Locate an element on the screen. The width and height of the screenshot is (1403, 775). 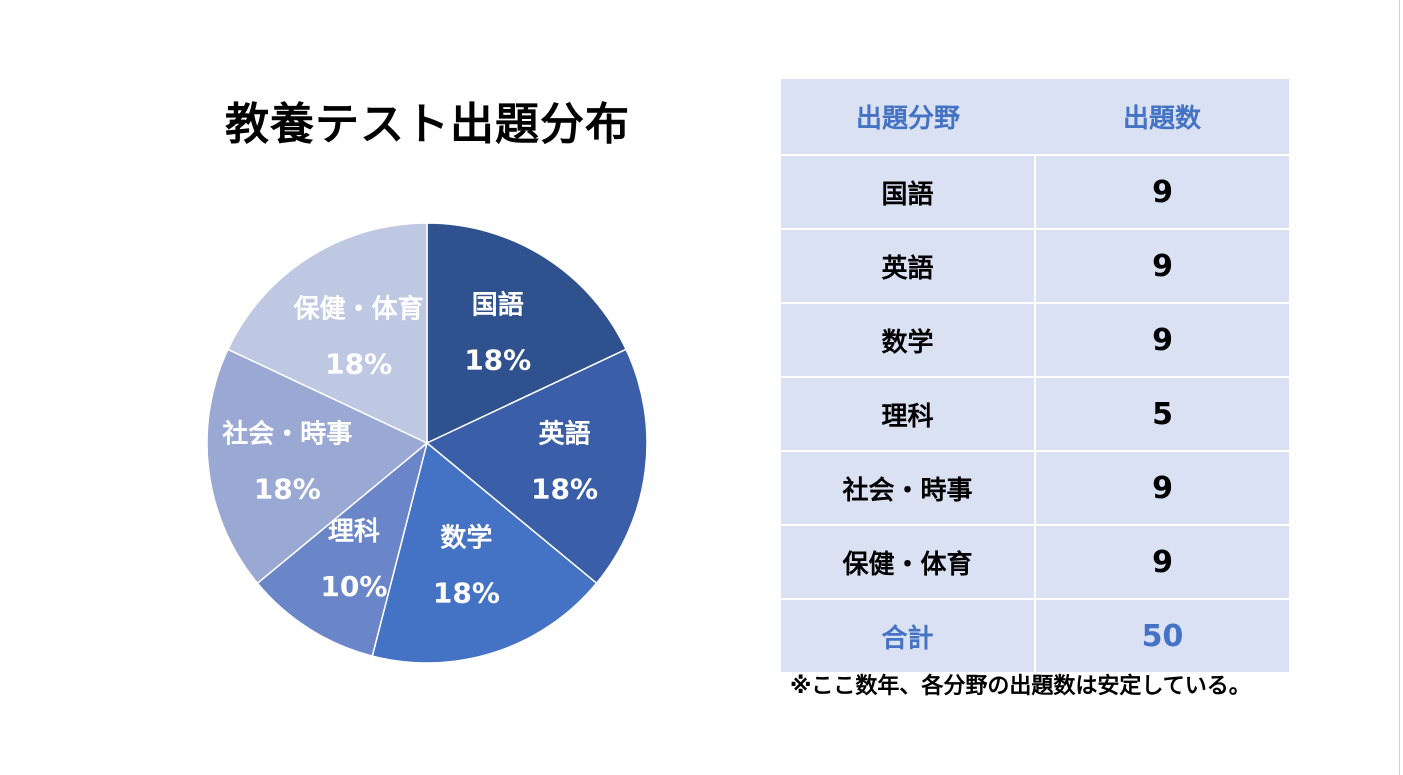
row-field: 保健・体育 is located at coordinates (908, 561).